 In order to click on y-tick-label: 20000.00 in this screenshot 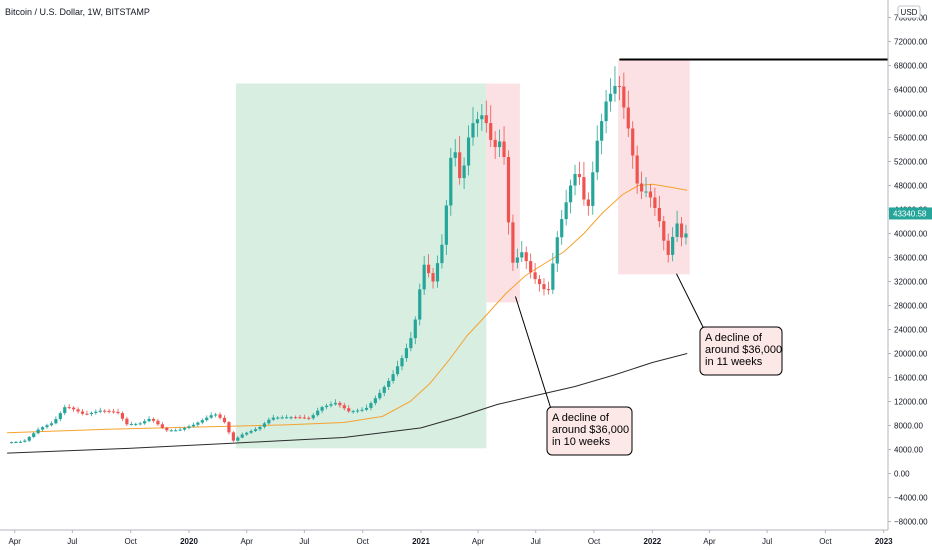, I will do `click(911, 354)`.